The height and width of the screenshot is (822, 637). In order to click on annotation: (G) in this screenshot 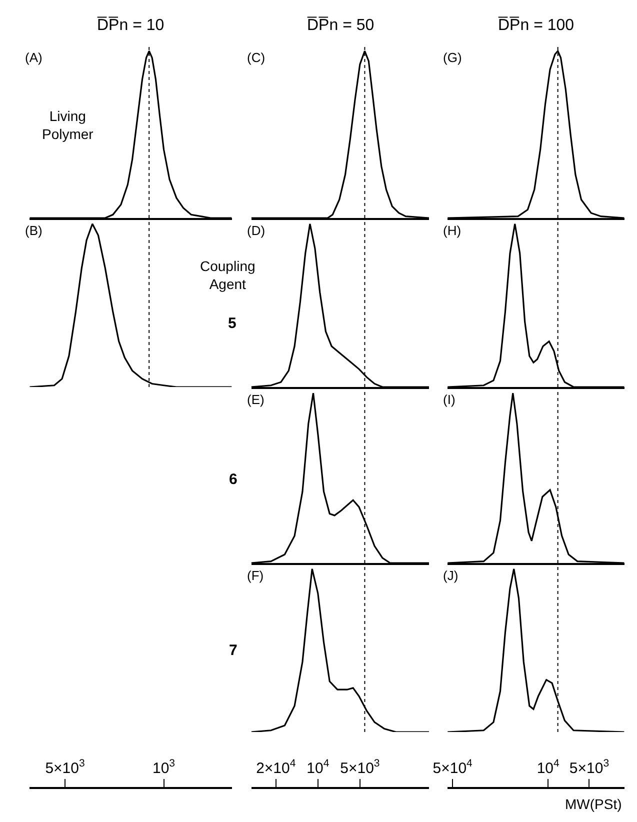, I will do `click(452, 57)`.